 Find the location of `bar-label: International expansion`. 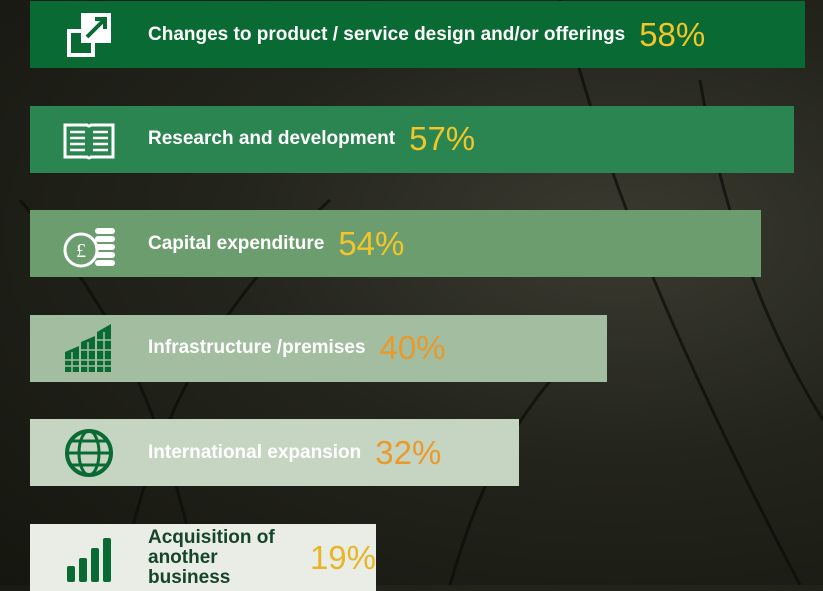

bar-label: International expansion is located at coordinates (255, 452).